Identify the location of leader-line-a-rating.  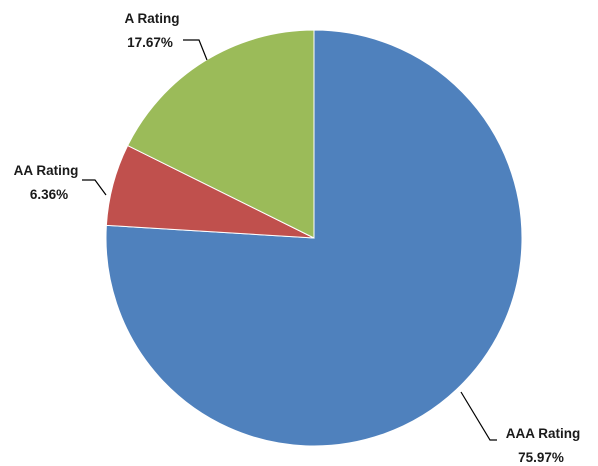
(195, 50).